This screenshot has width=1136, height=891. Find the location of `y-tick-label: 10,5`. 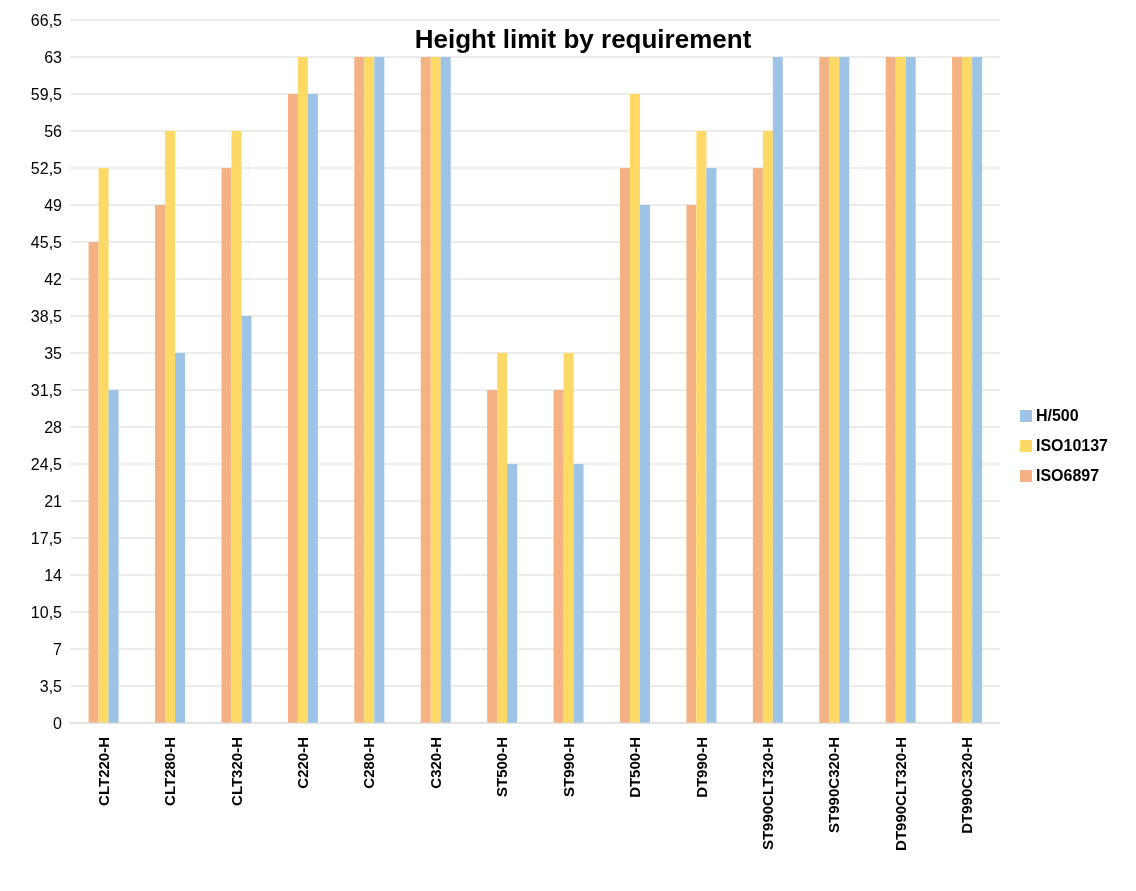

y-tick-label: 10,5 is located at coordinates (46, 612).